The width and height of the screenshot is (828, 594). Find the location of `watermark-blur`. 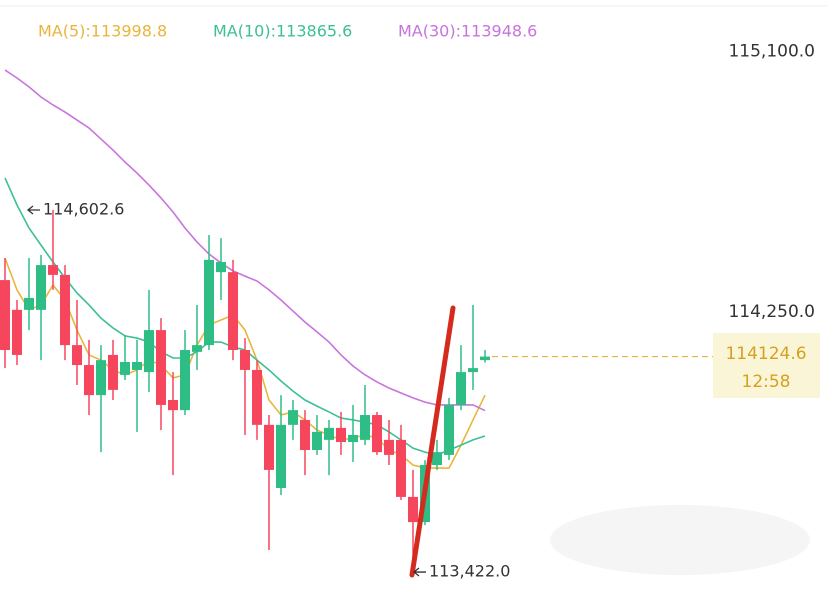

watermark-blur is located at coordinates (680, 540).